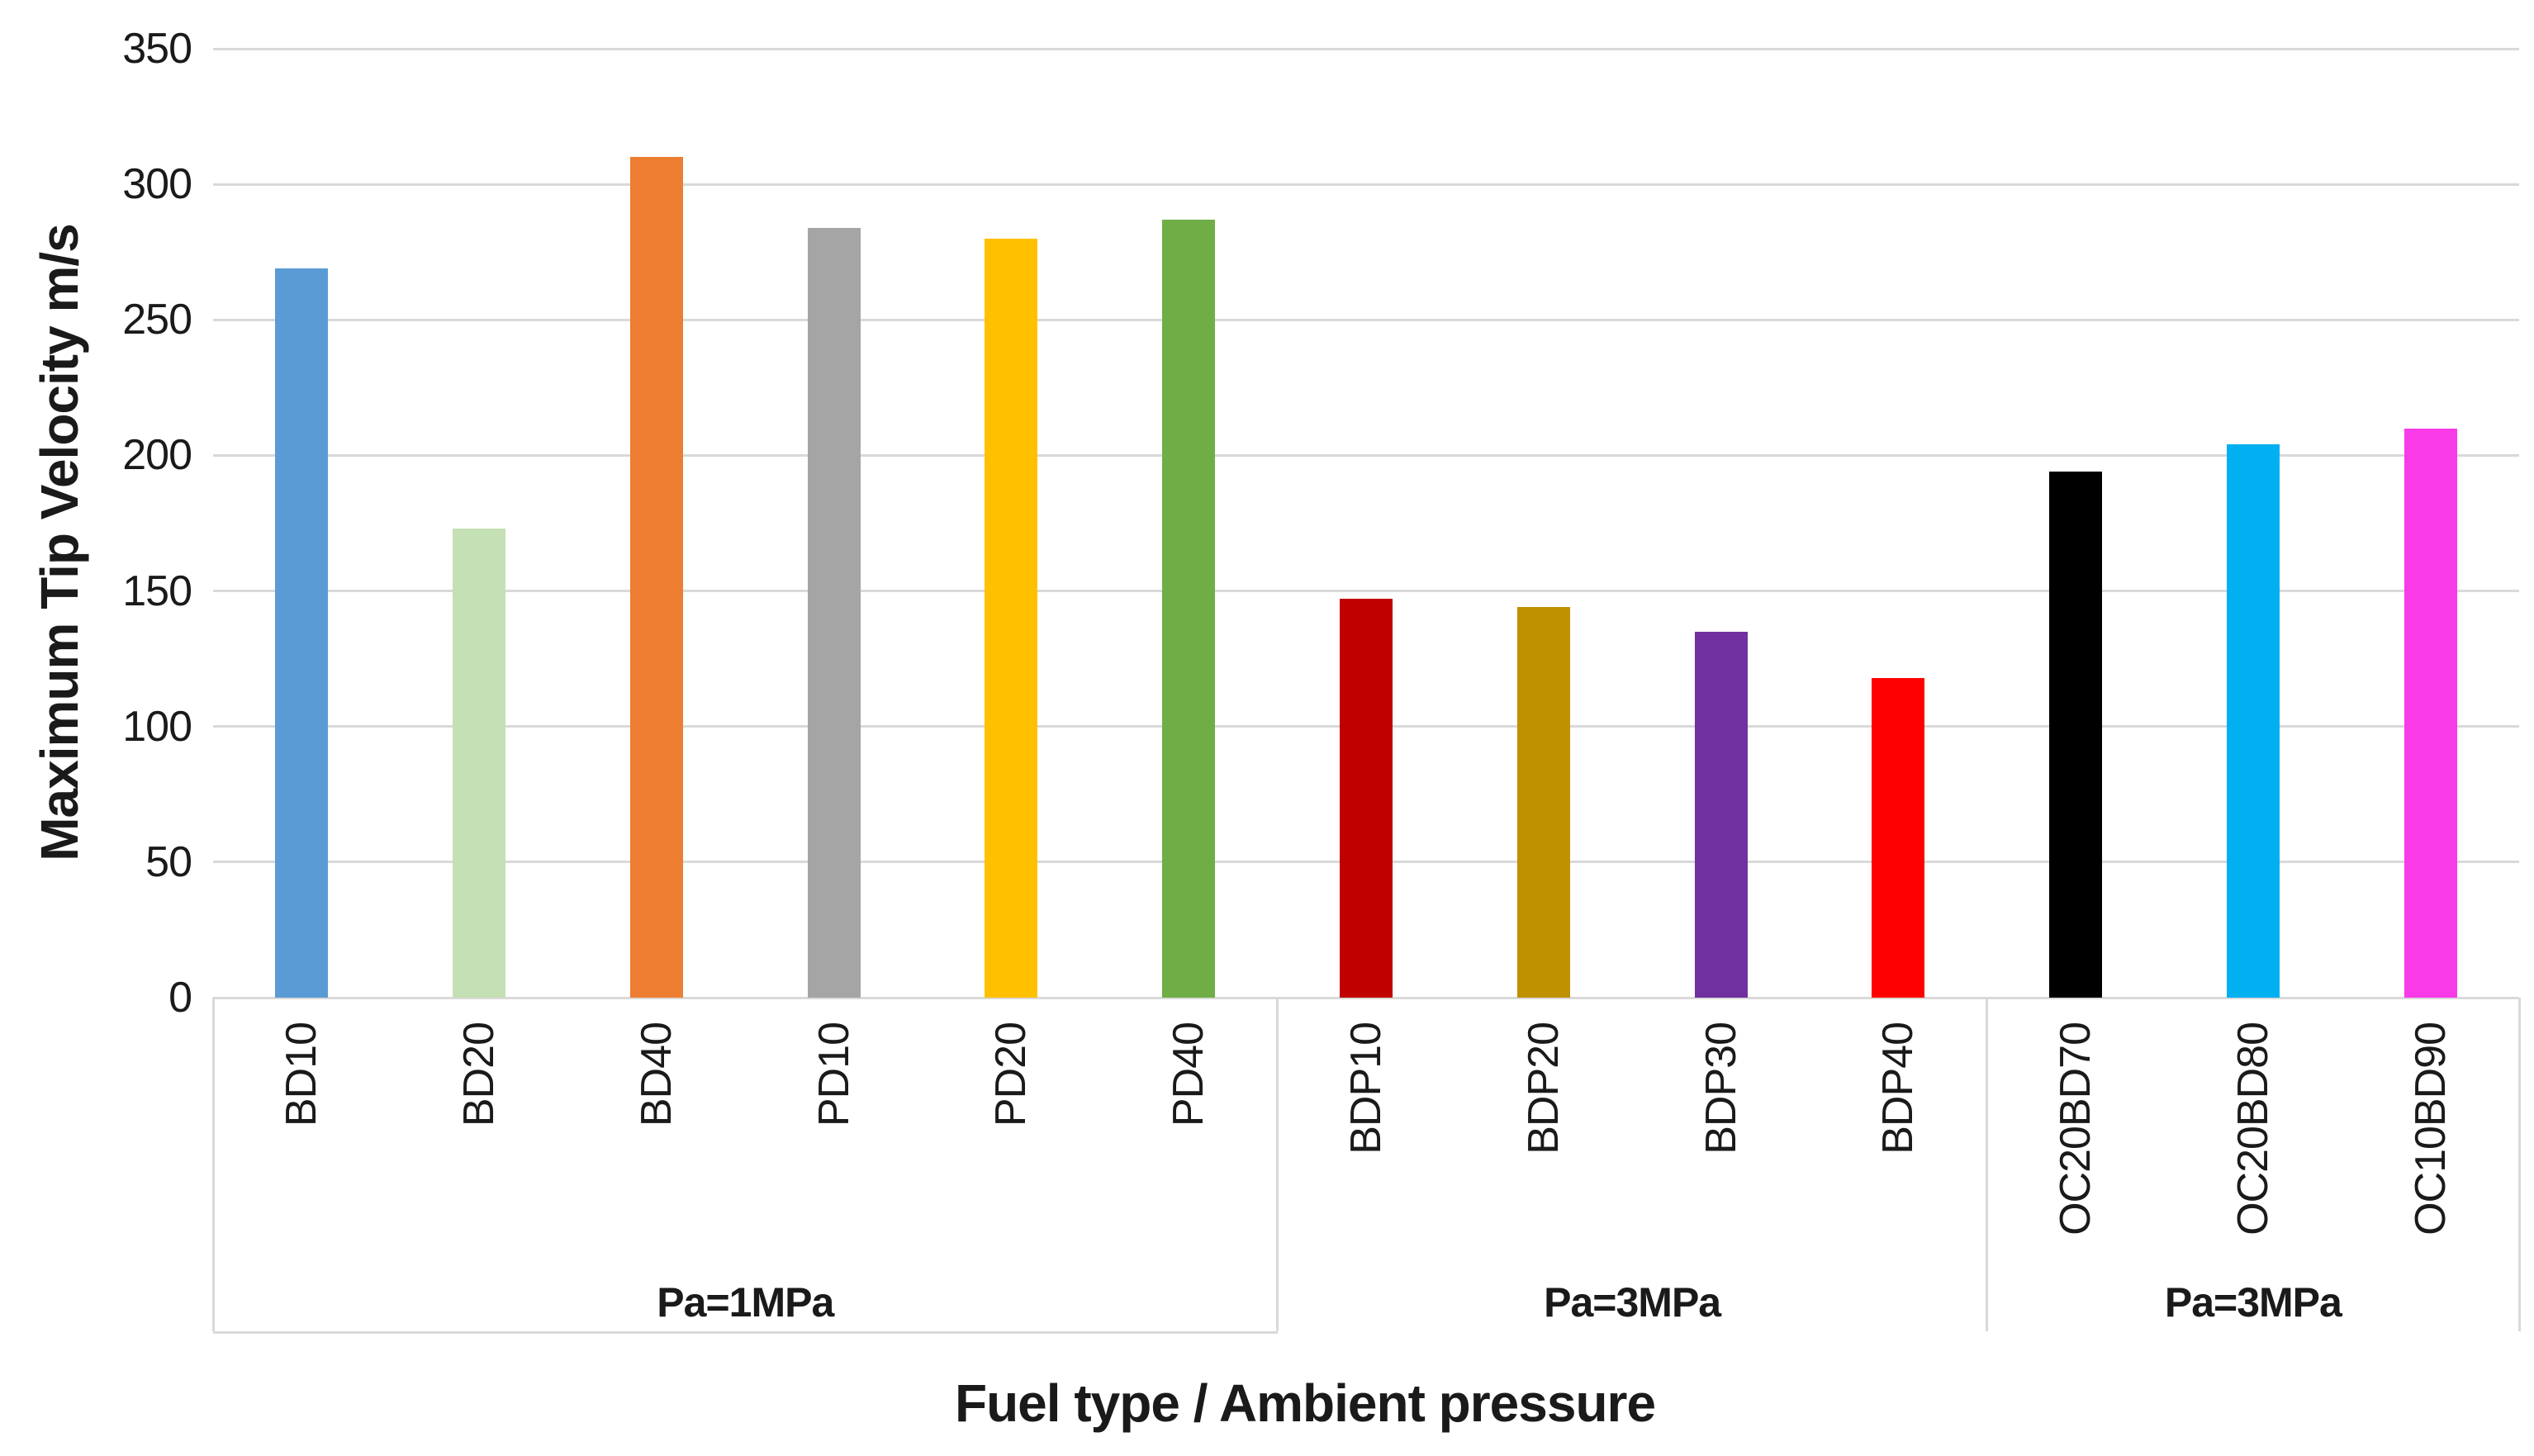  I want to click on category-label: BD40, so click(657, 1074).